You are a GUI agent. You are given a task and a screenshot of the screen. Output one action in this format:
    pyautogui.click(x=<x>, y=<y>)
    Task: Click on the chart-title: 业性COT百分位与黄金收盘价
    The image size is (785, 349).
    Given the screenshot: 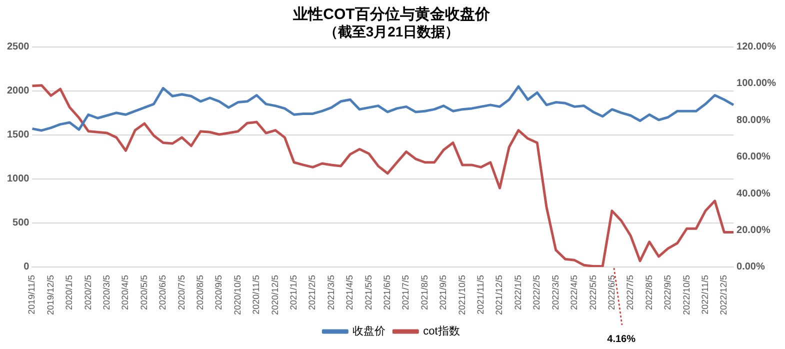 What is the action you would take?
    pyautogui.click(x=391, y=15)
    